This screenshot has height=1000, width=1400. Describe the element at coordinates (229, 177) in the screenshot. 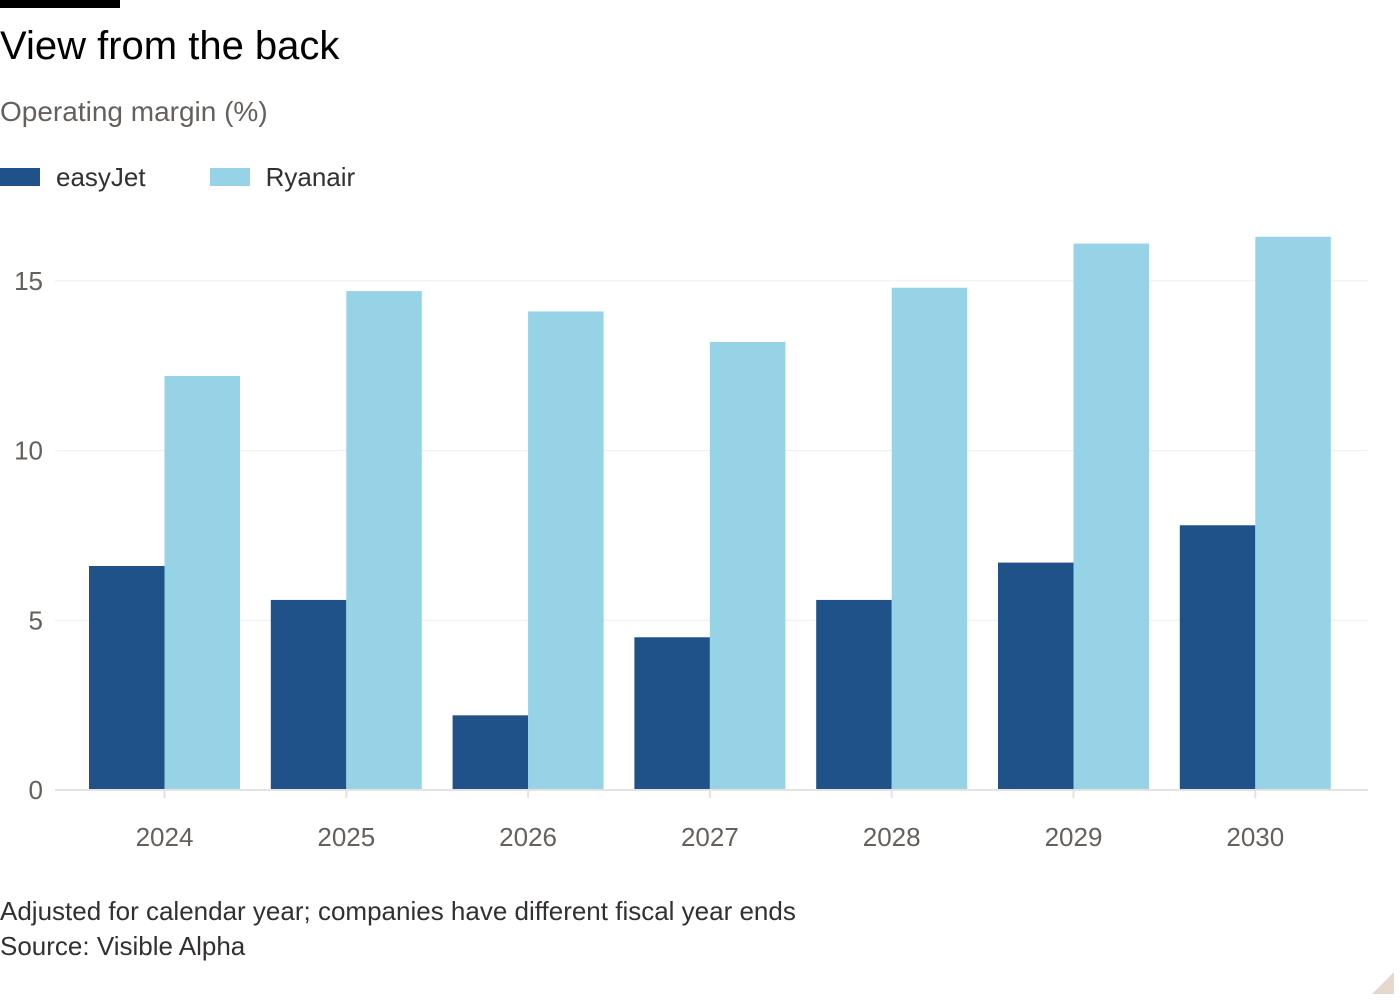

I see `legend-swatch-ryanair` at that location.